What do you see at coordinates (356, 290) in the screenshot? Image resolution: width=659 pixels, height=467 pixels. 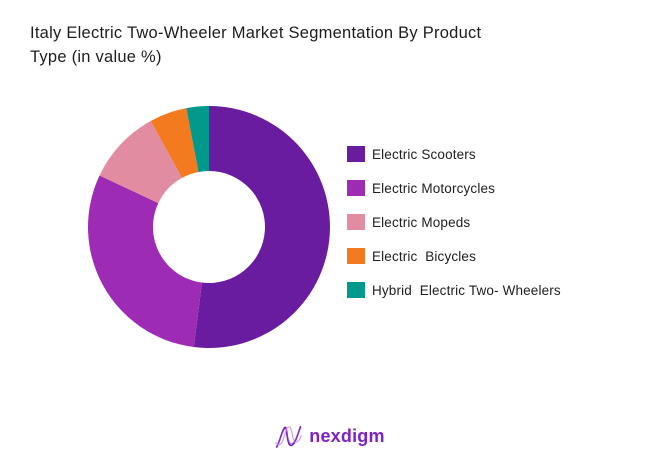 I see `legend-swatch-hybrid-electric-two-wheelers` at bounding box center [356, 290].